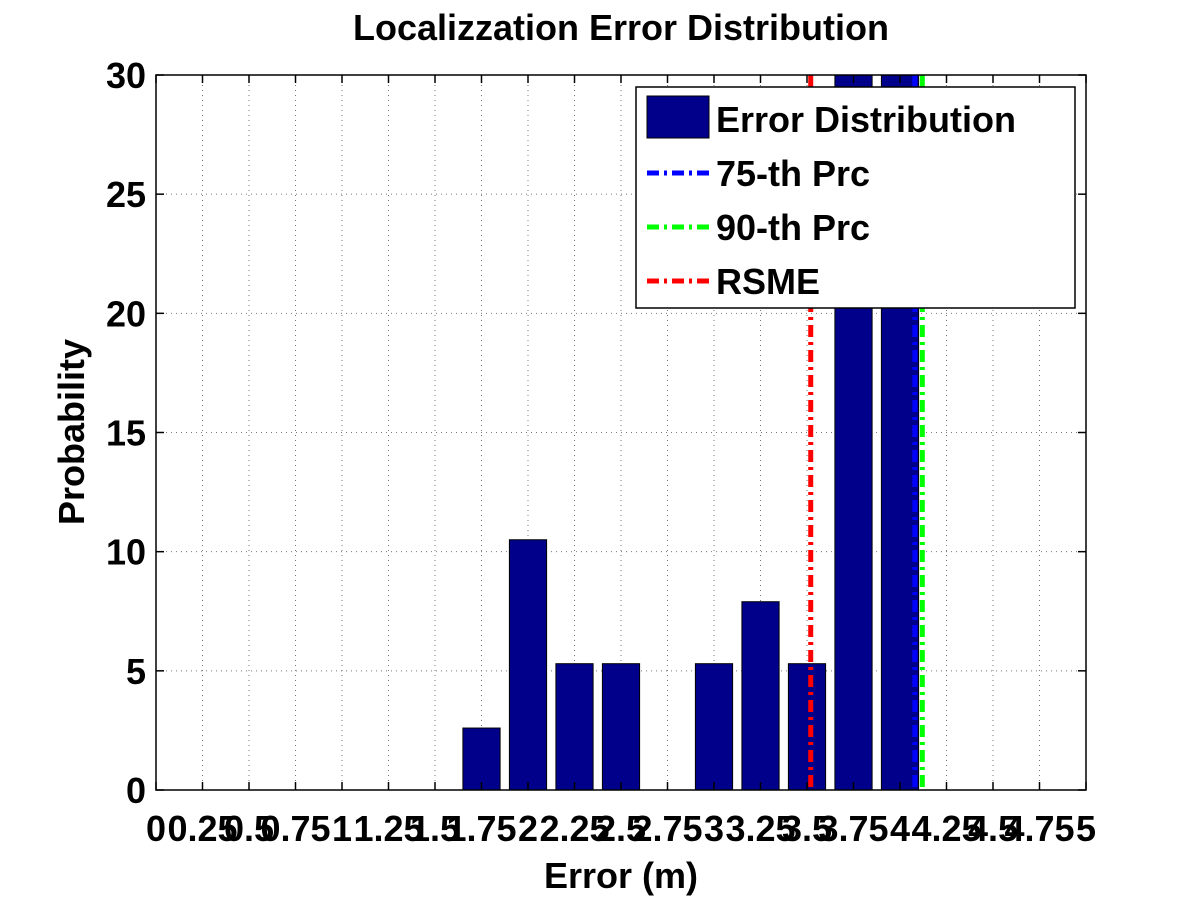 This screenshot has height=901, width=1200. I want to click on x-tick-label: 3.25, so click(760, 828).